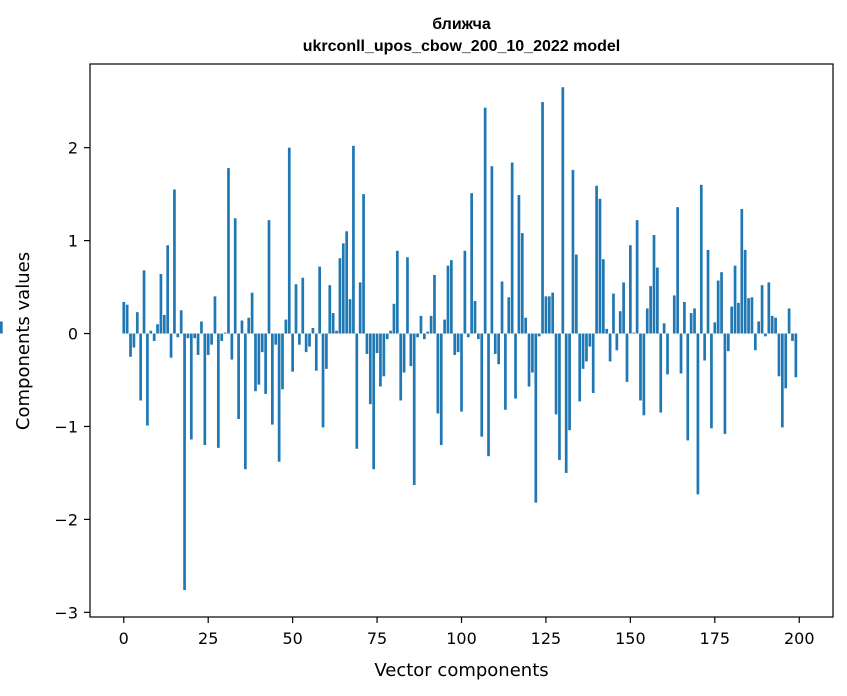  What do you see at coordinates (66, 519) in the screenshot?
I see `y-tick-label: −2` at bounding box center [66, 519].